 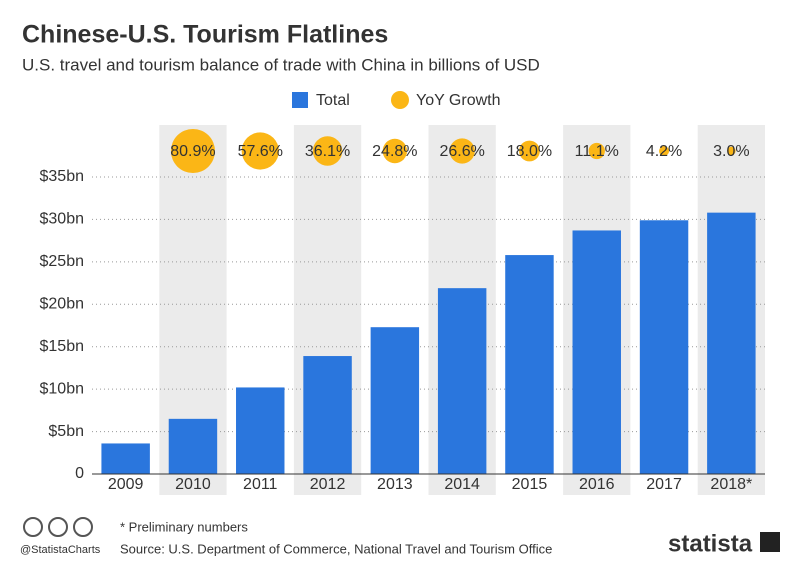 What do you see at coordinates (79, 473) in the screenshot?
I see `y-tick-label: 0` at bounding box center [79, 473].